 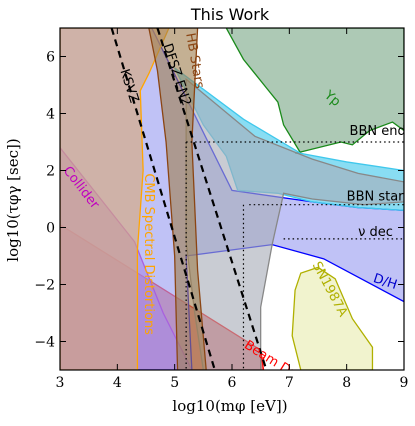 What do you see at coordinates (314, 91) in the screenshot?
I see `region-yp` at bounding box center [314, 91].